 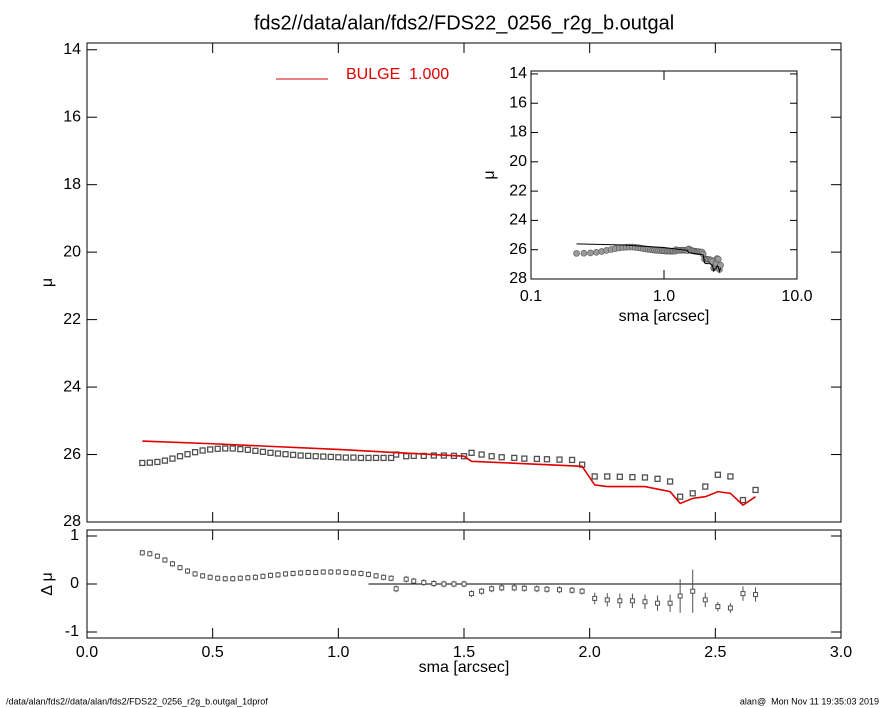 I want to click on y-tick-label: -1, so click(x=72, y=631).